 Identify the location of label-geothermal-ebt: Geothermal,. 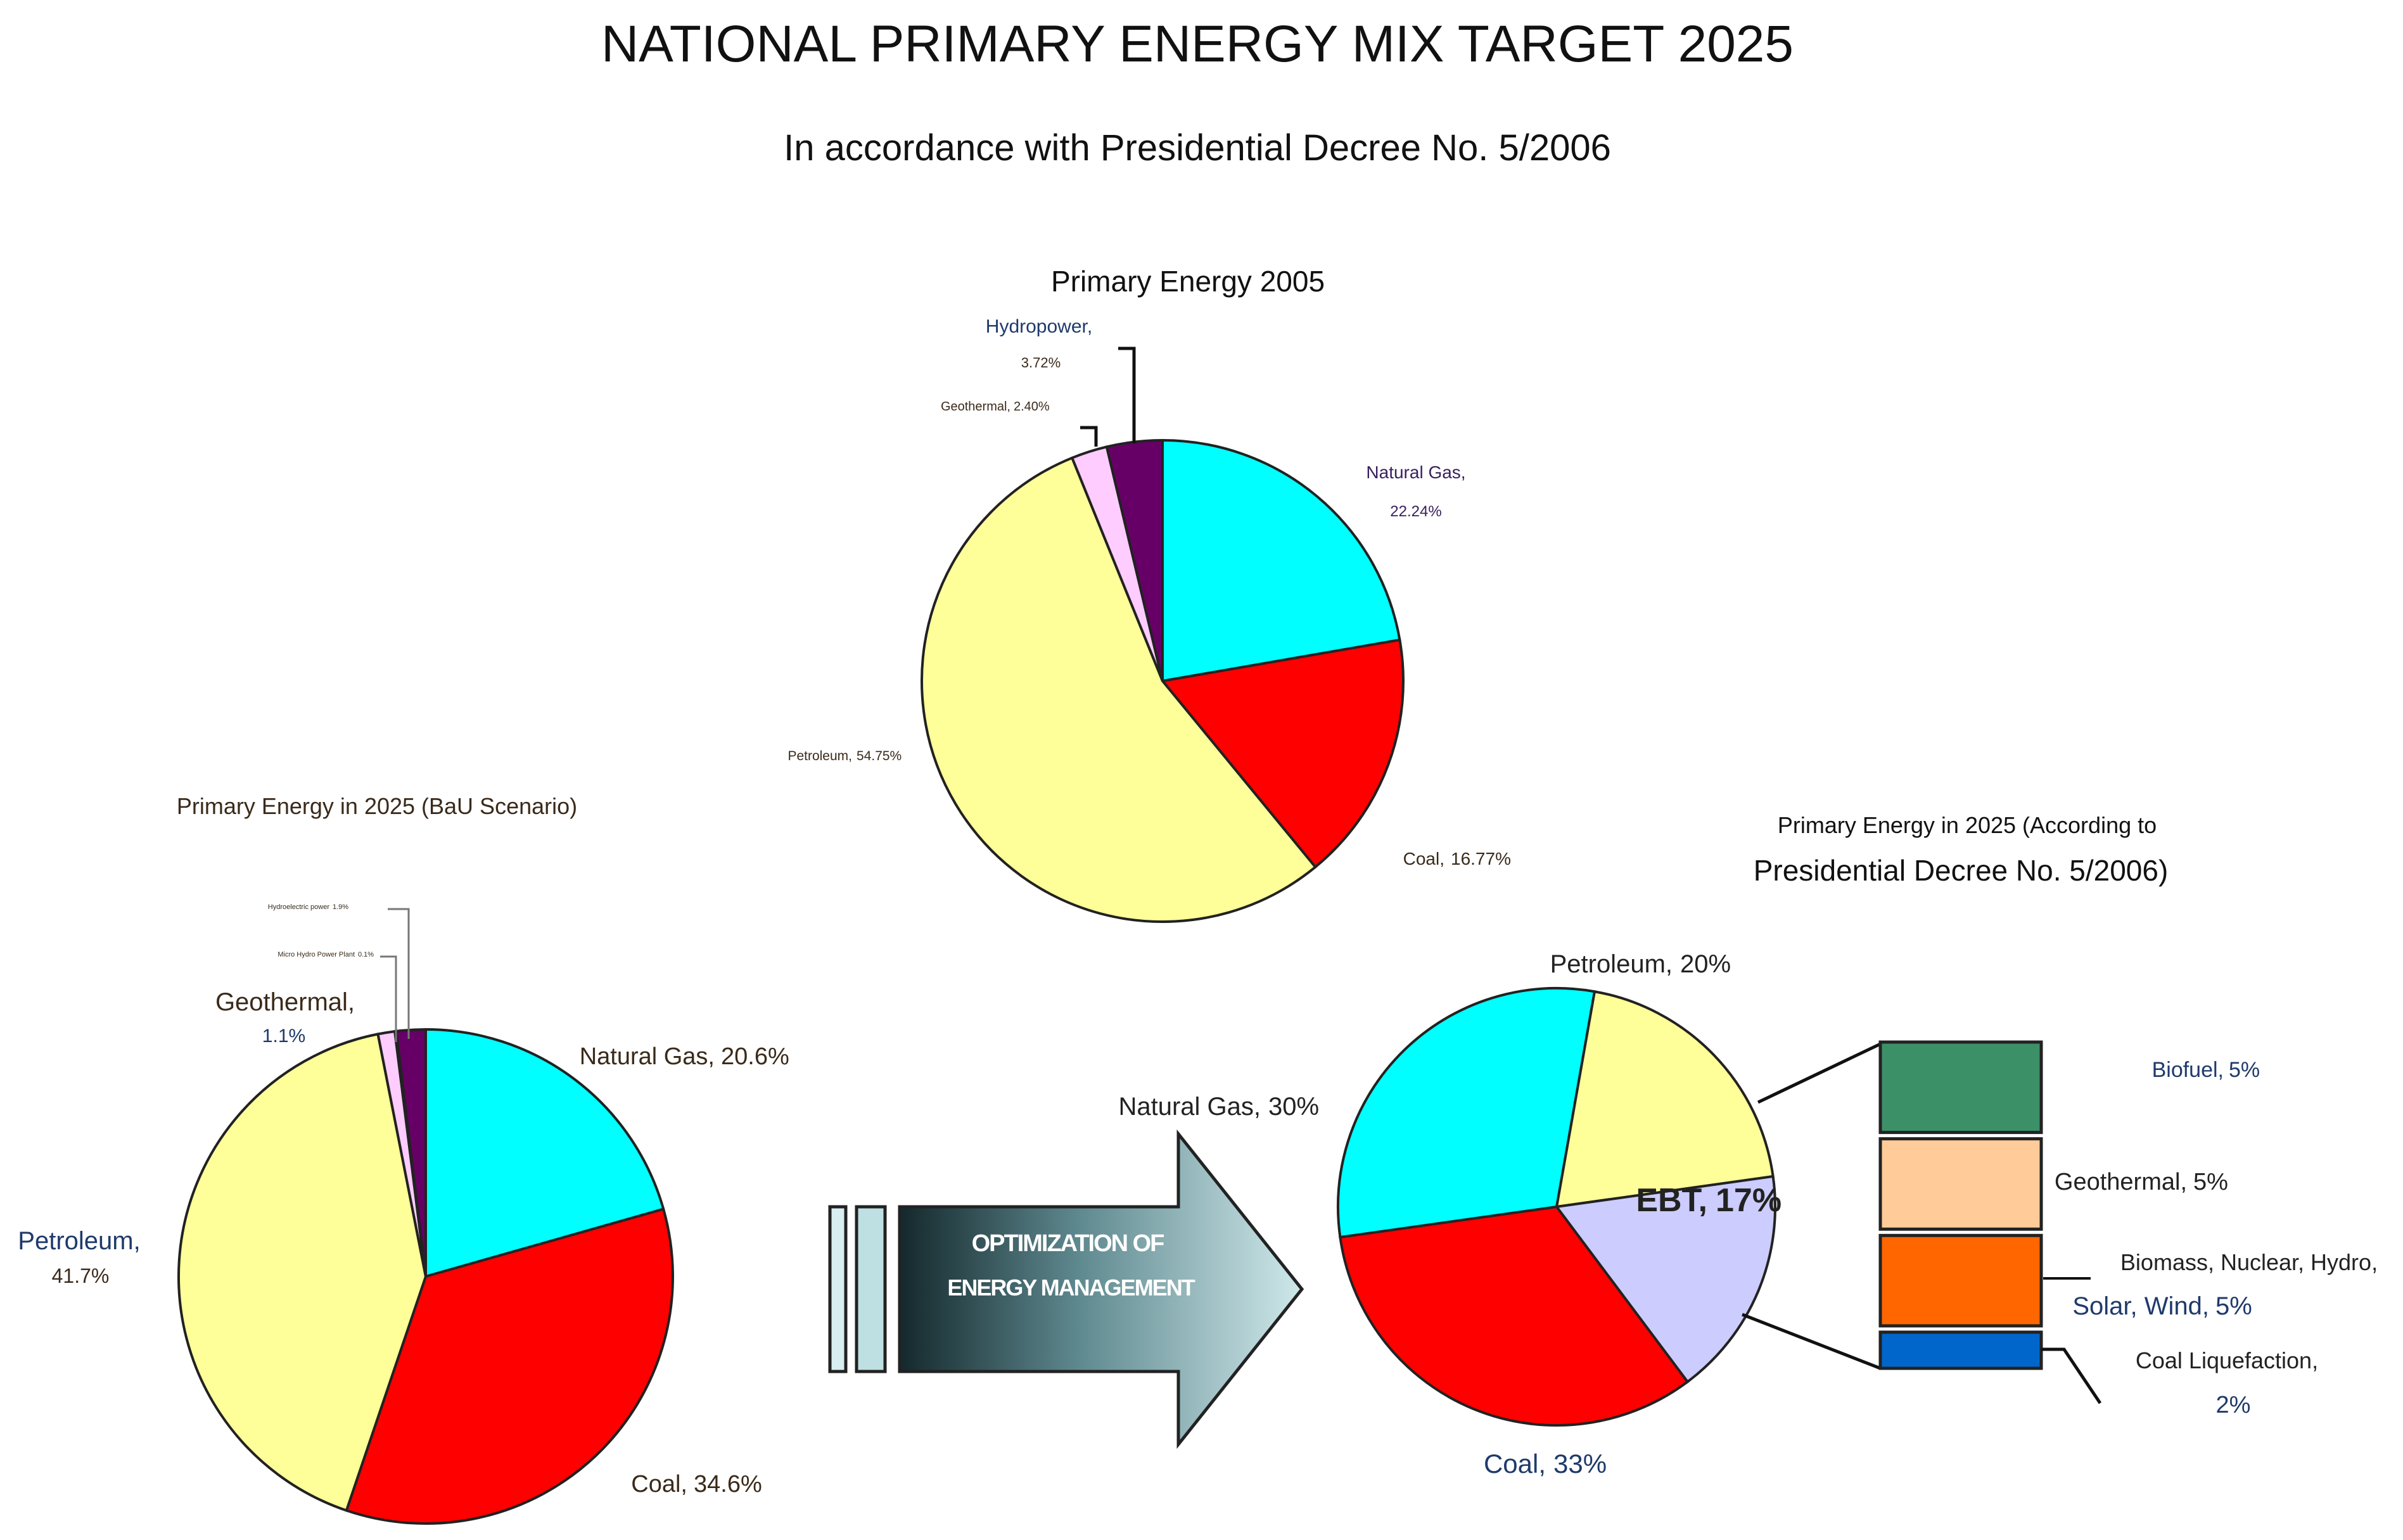
(2121, 1182).